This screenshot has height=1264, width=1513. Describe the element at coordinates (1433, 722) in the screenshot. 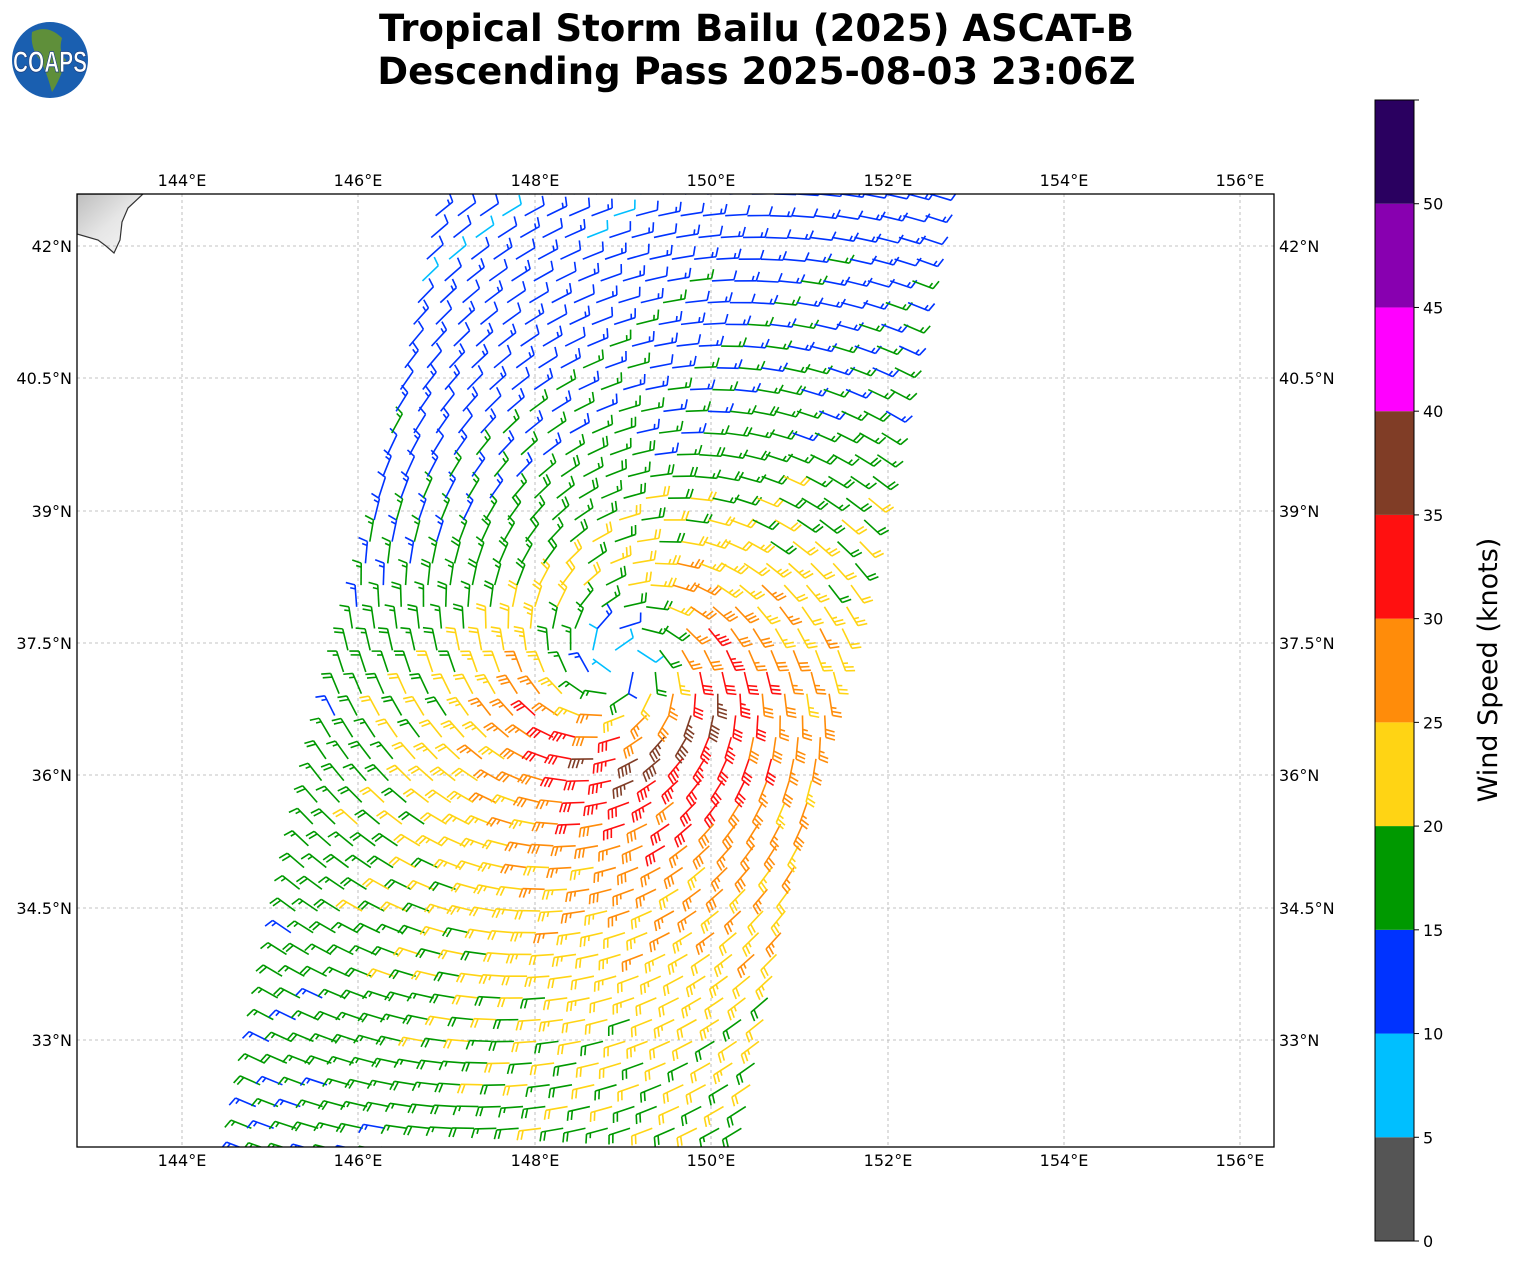

I see `colorbar-tick-label: 25` at that location.